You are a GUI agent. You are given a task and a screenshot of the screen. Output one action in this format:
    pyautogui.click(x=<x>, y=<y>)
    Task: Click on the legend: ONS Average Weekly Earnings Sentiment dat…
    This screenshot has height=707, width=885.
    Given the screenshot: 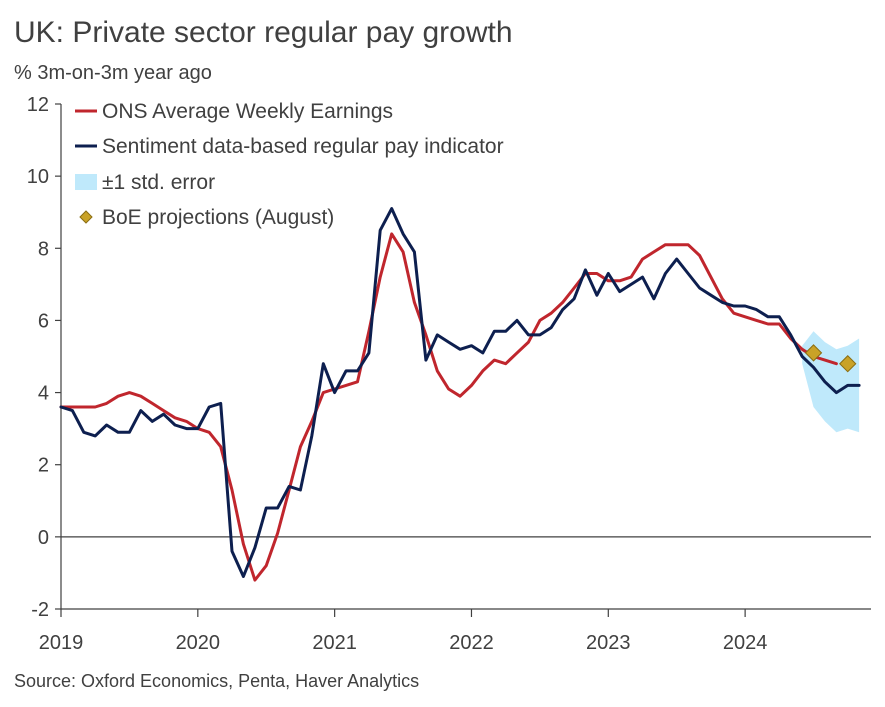 What is the action you would take?
    pyautogui.click(x=289, y=164)
    